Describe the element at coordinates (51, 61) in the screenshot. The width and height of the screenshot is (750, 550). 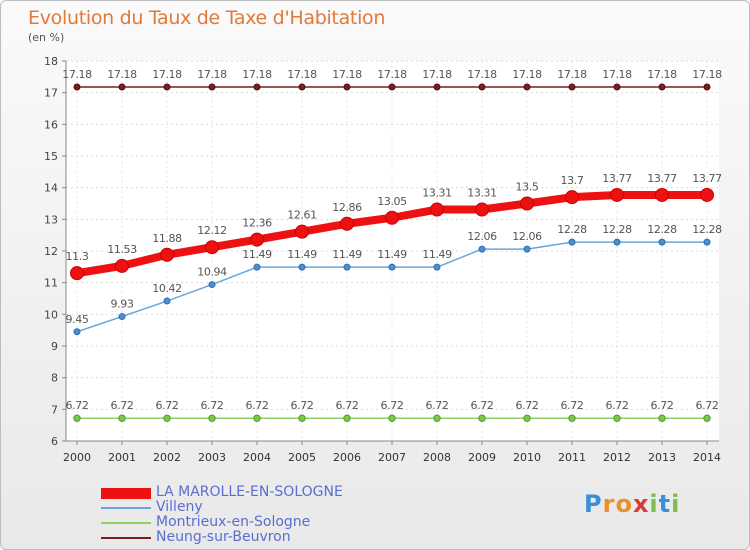
I see `y-tick-label: 18` at that location.